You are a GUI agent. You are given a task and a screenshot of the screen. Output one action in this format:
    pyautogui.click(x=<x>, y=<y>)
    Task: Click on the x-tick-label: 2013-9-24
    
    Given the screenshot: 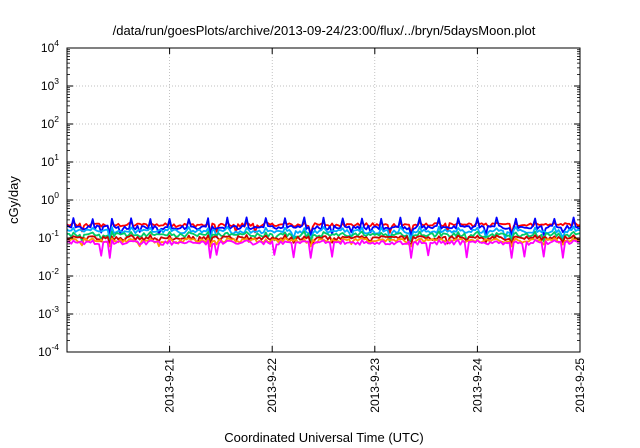 What is the action you would take?
    pyautogui.click(x=477, y=385)
    